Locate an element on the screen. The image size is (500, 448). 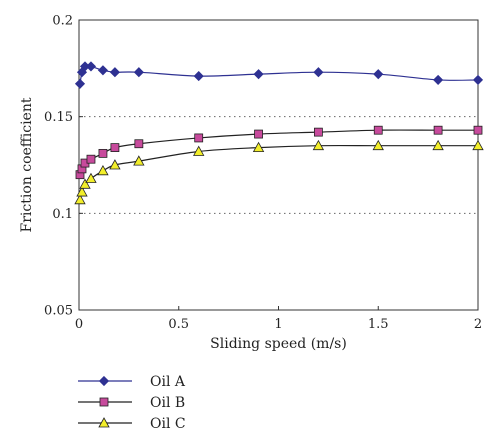
series-oil-b is located at coordinates (279, 152).